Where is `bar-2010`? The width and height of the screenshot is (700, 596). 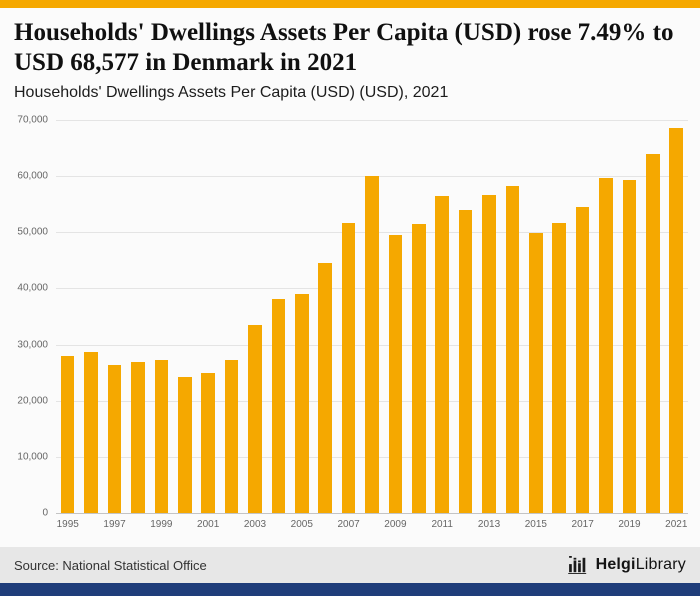
bar-2010 is located at coordinates (419, 368).